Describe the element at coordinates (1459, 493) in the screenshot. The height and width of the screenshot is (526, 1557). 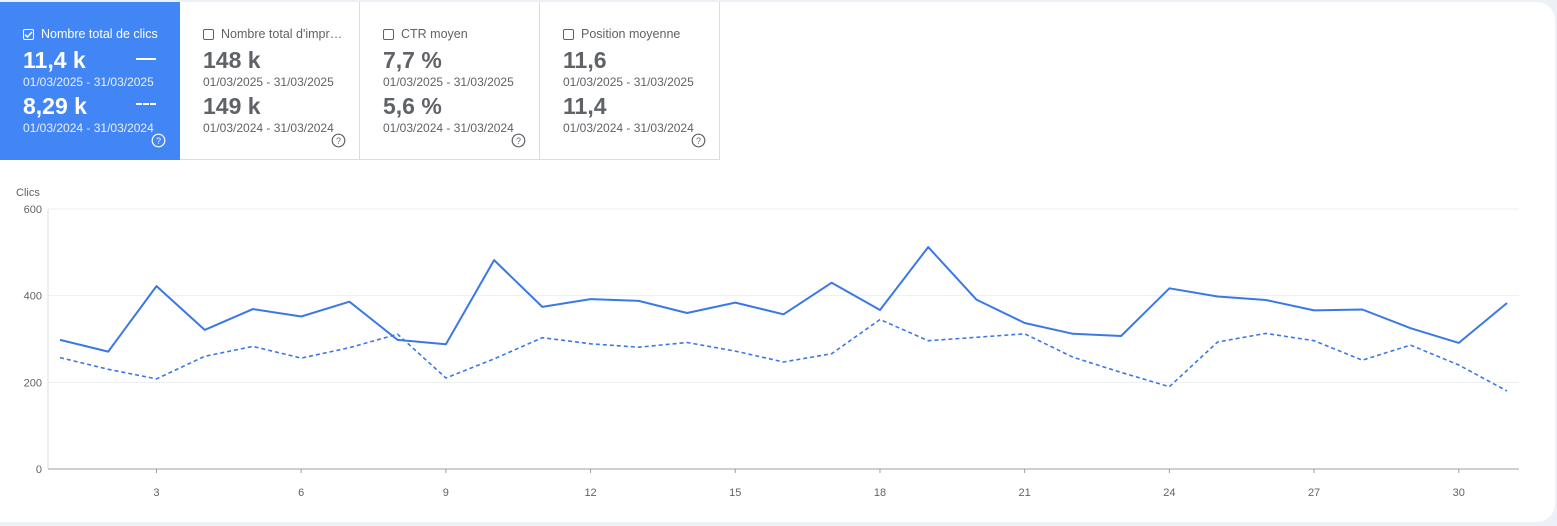
I see `x-tick-label: 30` at that location.